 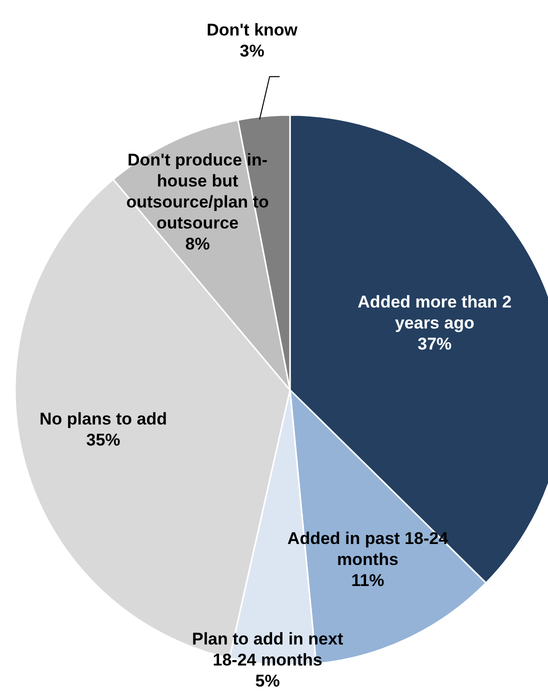 What do you see at coordinates (435, 343) in the screenshot?
I see `data-label: 37%` at bounding box center [435, 343].